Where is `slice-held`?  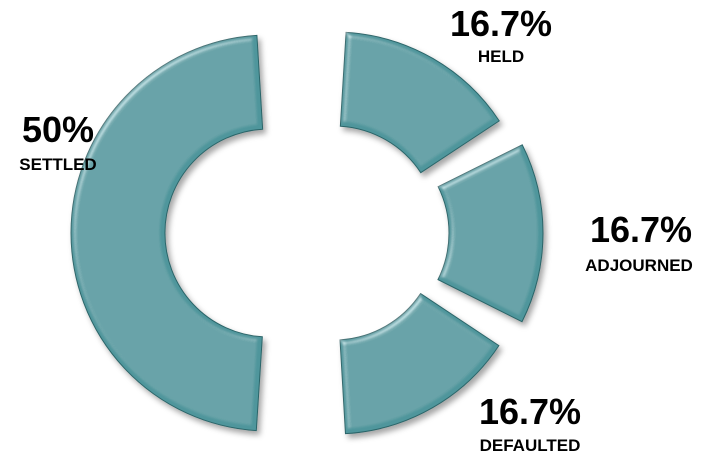
slice-held is located at coordinates (419, 102).